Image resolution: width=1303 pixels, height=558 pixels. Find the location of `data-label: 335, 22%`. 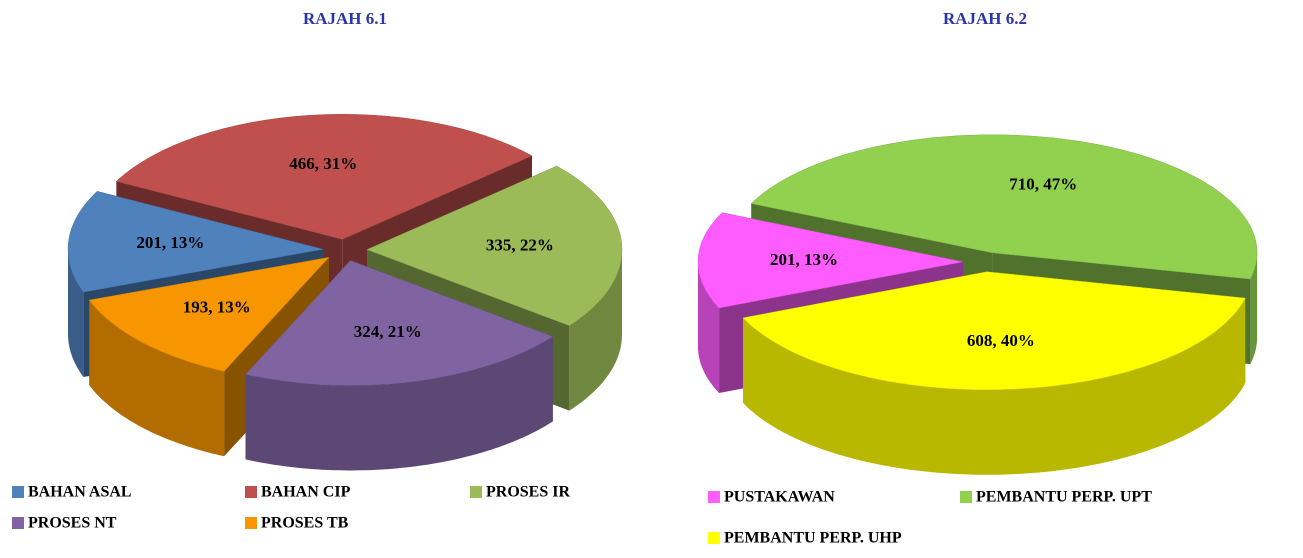

data-label: 335, 22% is located at coordinates (520, 245).